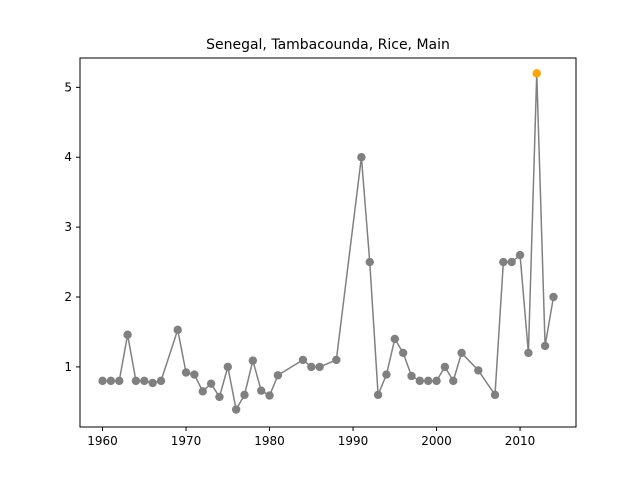 This screenshot has width=640, height=480. Describe the element at coordinates (68, 87) in the screenshot. I see `y-tick-label: 5` at that location.